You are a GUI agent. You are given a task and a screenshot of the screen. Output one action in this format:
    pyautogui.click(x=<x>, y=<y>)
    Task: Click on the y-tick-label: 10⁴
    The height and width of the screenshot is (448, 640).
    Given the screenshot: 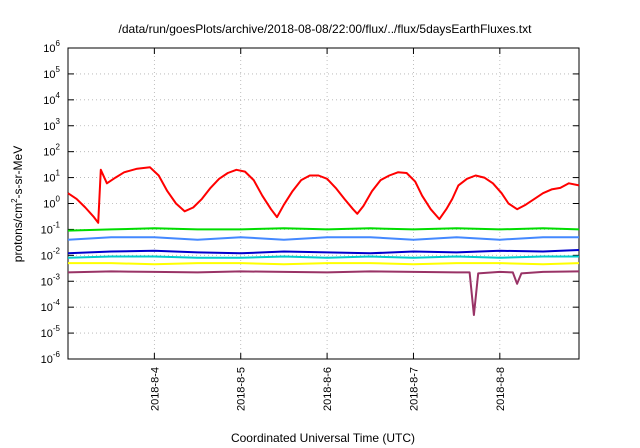 What is the action you would take?
    pyautogui.click(x=51, y=99)
    